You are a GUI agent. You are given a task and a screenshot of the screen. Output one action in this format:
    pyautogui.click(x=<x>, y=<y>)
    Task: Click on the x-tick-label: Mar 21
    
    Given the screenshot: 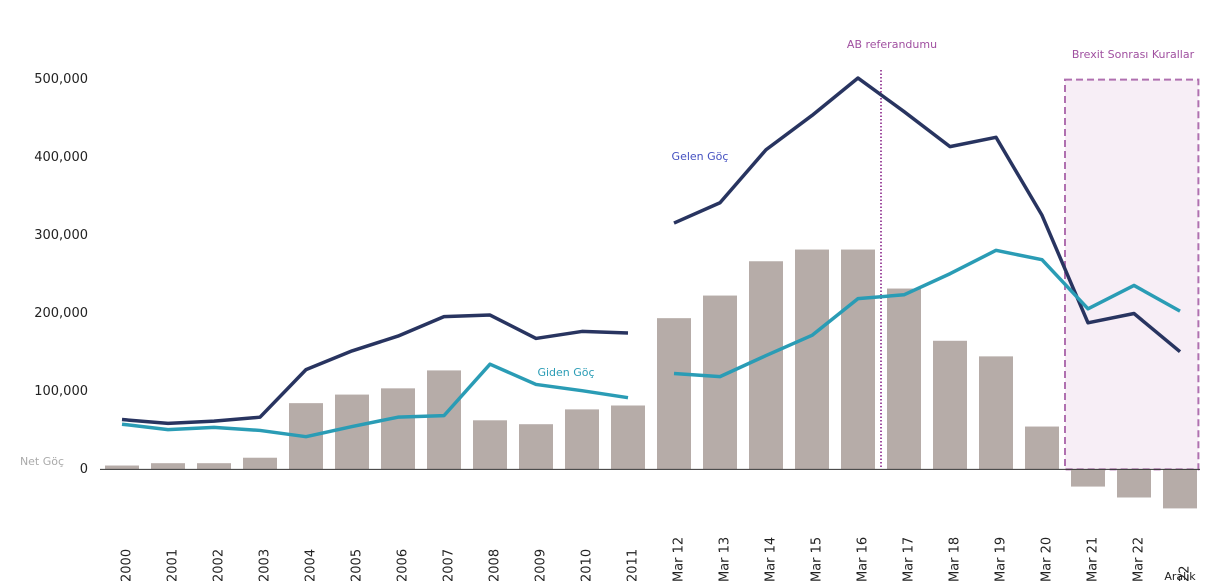 What is the action you would take?
    pyautogui.click(x=1093, y=559)
    